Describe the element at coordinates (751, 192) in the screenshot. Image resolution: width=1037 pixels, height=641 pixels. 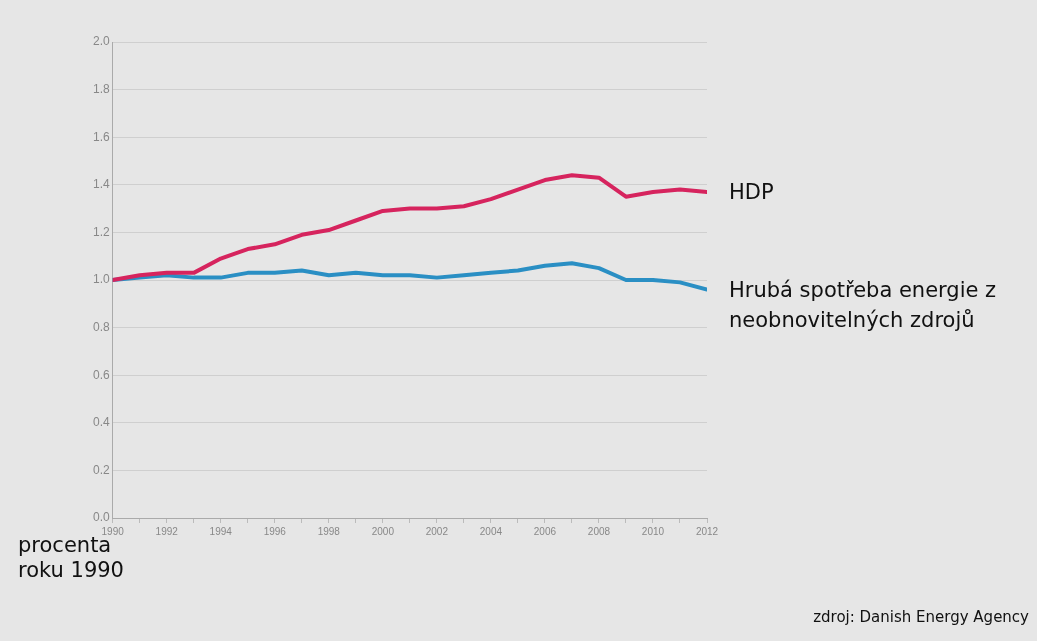
I see `series-label: HDP` at that location.